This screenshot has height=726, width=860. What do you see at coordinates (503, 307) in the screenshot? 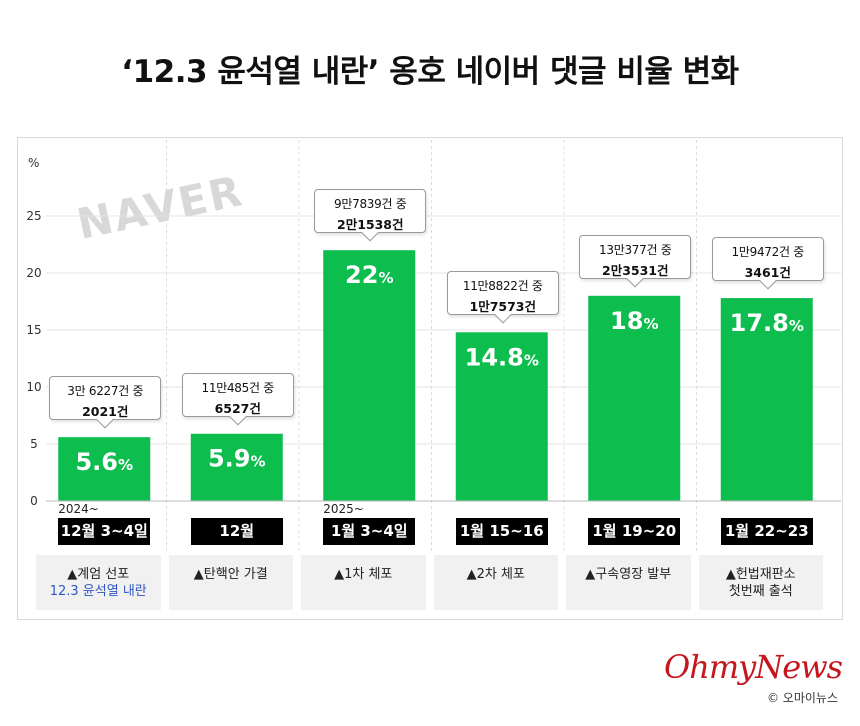
I see `callout-count: 1만7573건` at bounding box center [503, 307].